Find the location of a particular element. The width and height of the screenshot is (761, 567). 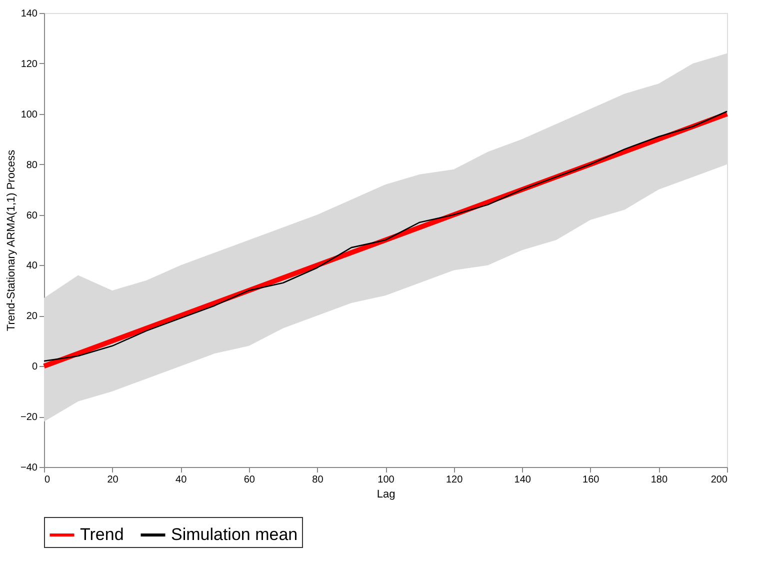

y-tick-label: 140 is located at coordinates (29, 14).